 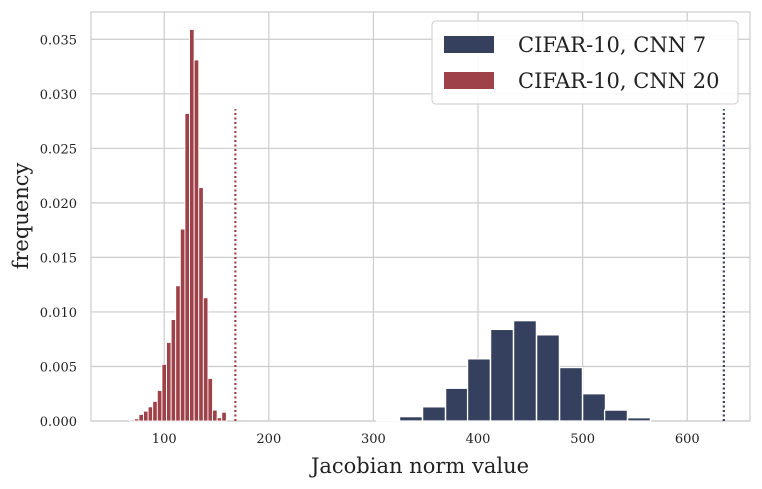 I want to click on x-tick-label: 600, so click(x=687, y=439).